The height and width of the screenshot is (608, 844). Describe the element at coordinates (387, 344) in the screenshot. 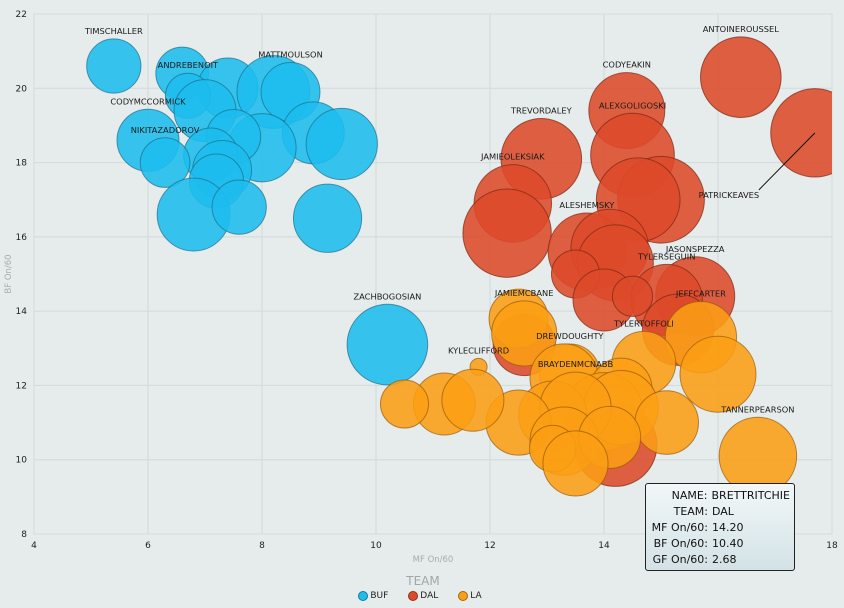

I see `bubble-buf-zachbogosian` at that location.